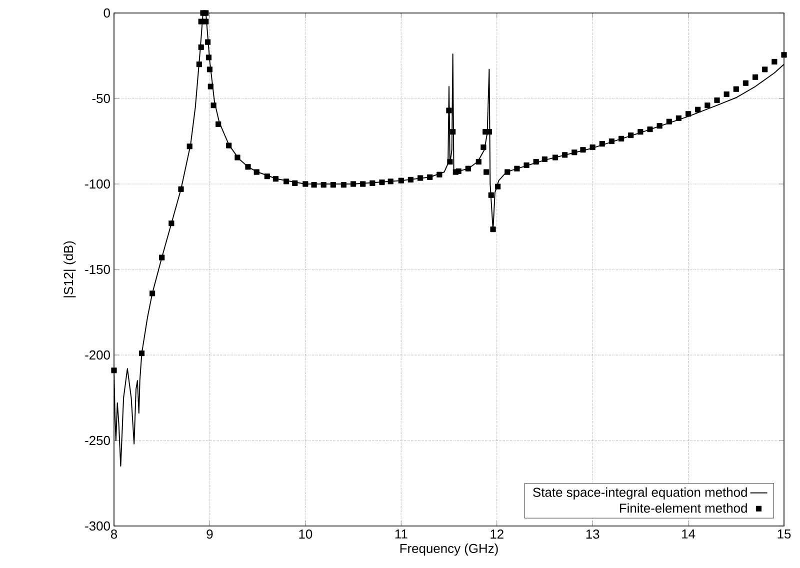  I want to click on x-tick-label: 9, so click(209, 534).